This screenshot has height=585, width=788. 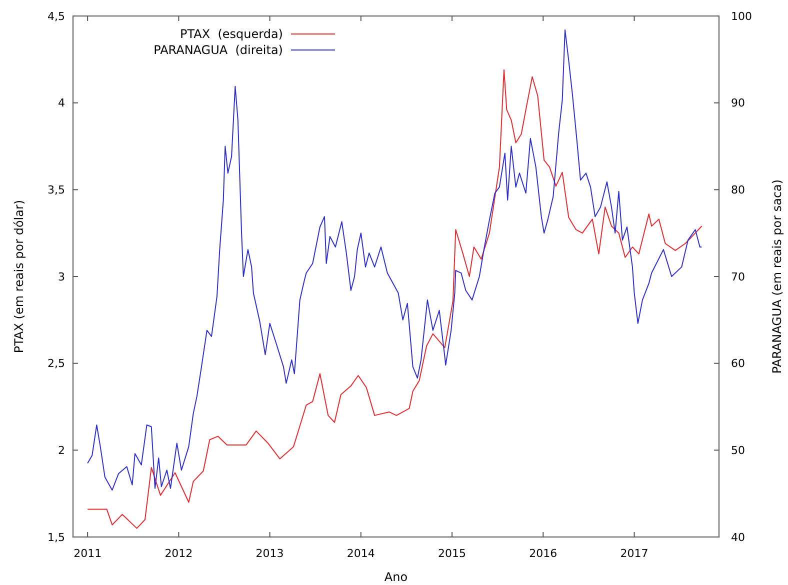 What do you see at coordinates (741, 16) in the screenshot?
I see `y2-tick-label: 100` at bounding box center [741, 16].